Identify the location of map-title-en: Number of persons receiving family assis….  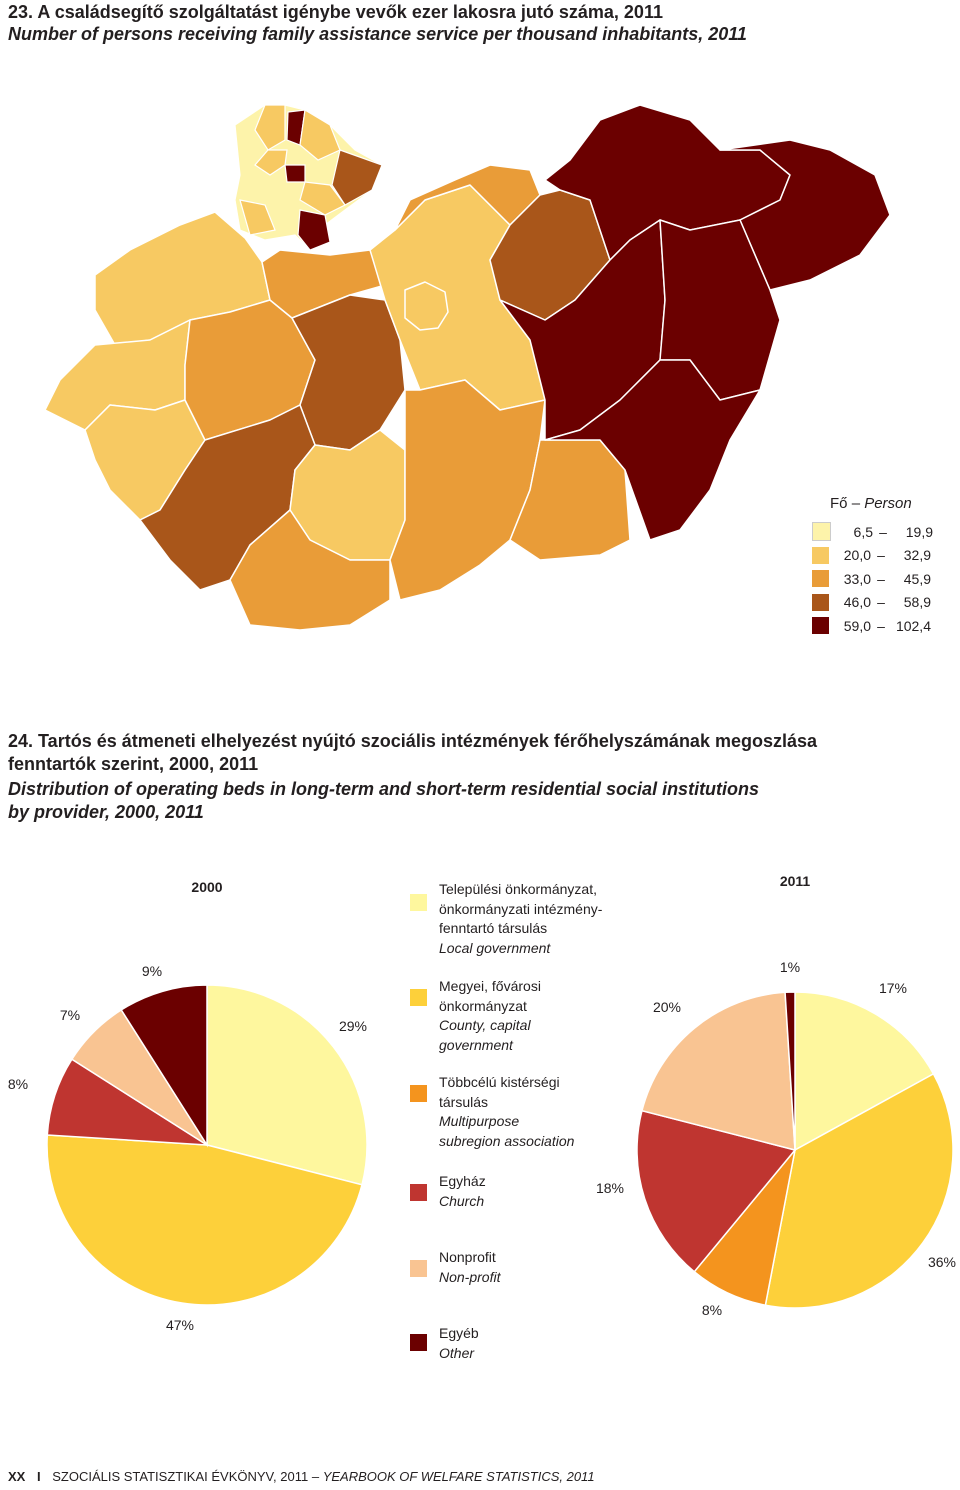
(377, 34).